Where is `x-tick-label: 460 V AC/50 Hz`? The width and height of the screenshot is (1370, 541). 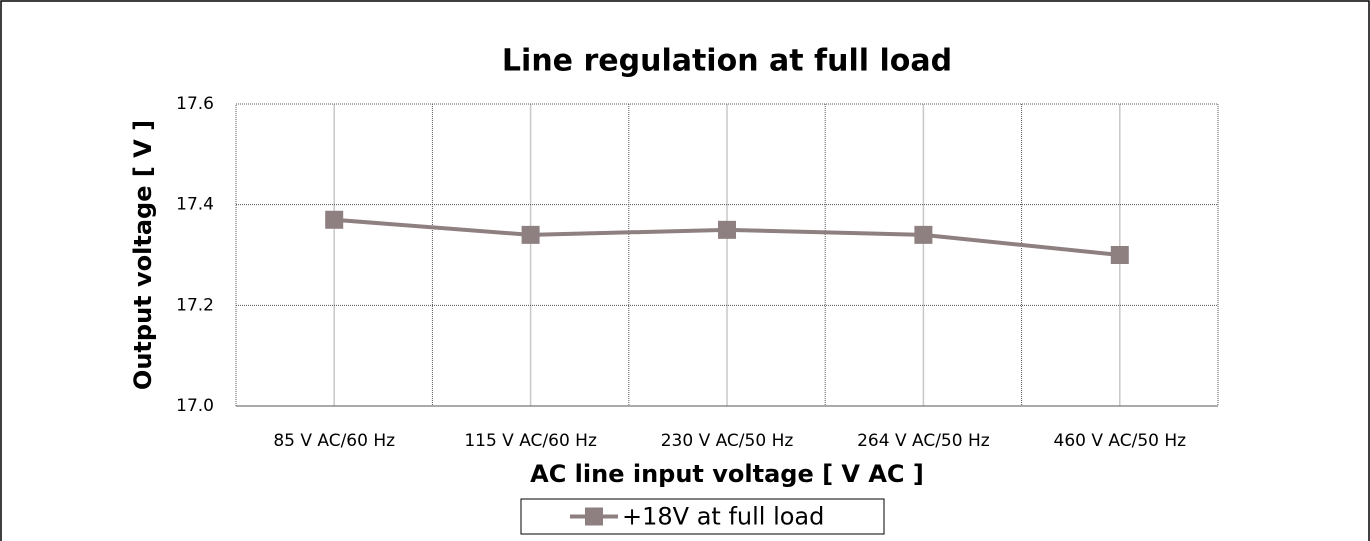 x-tick-label: 460 V AC/50 Hz is located at coordinates (1120, 441).